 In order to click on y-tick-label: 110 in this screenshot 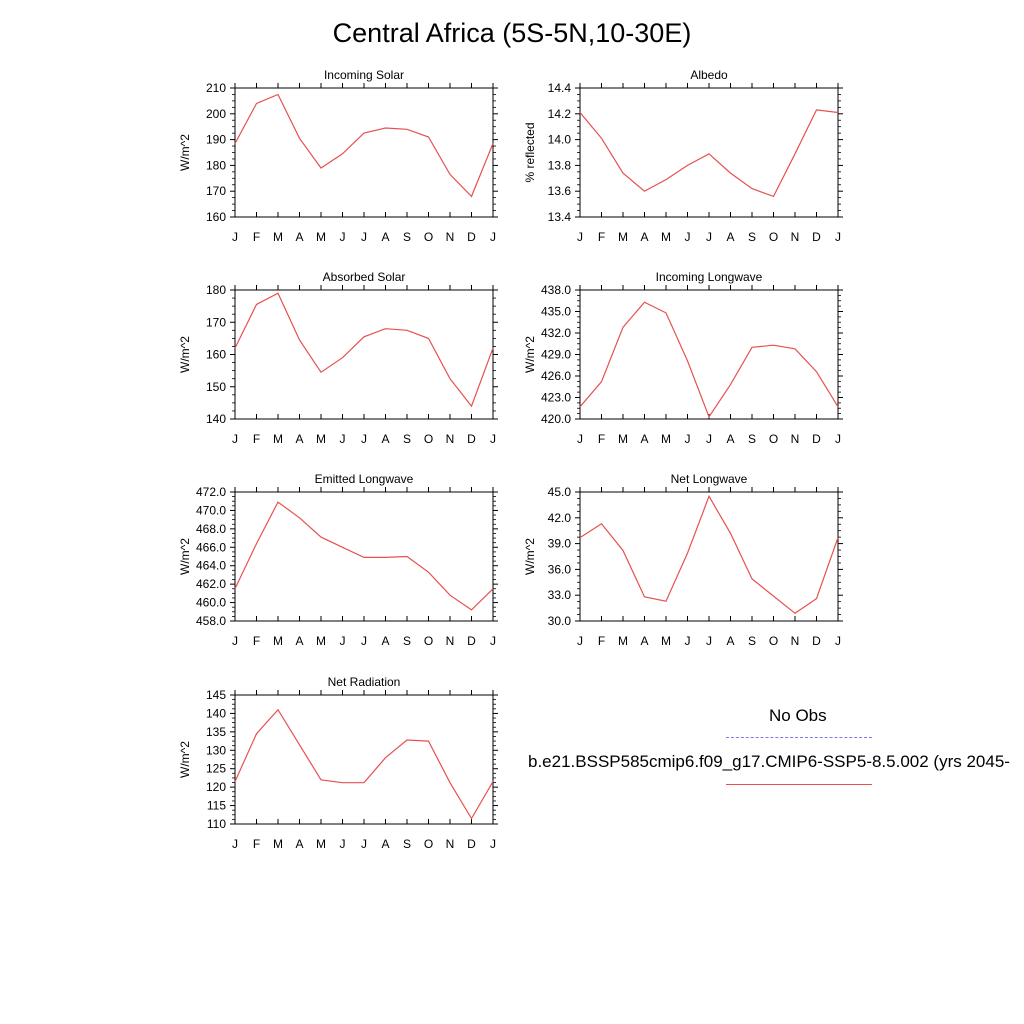, I will do `click(216, 824)`.